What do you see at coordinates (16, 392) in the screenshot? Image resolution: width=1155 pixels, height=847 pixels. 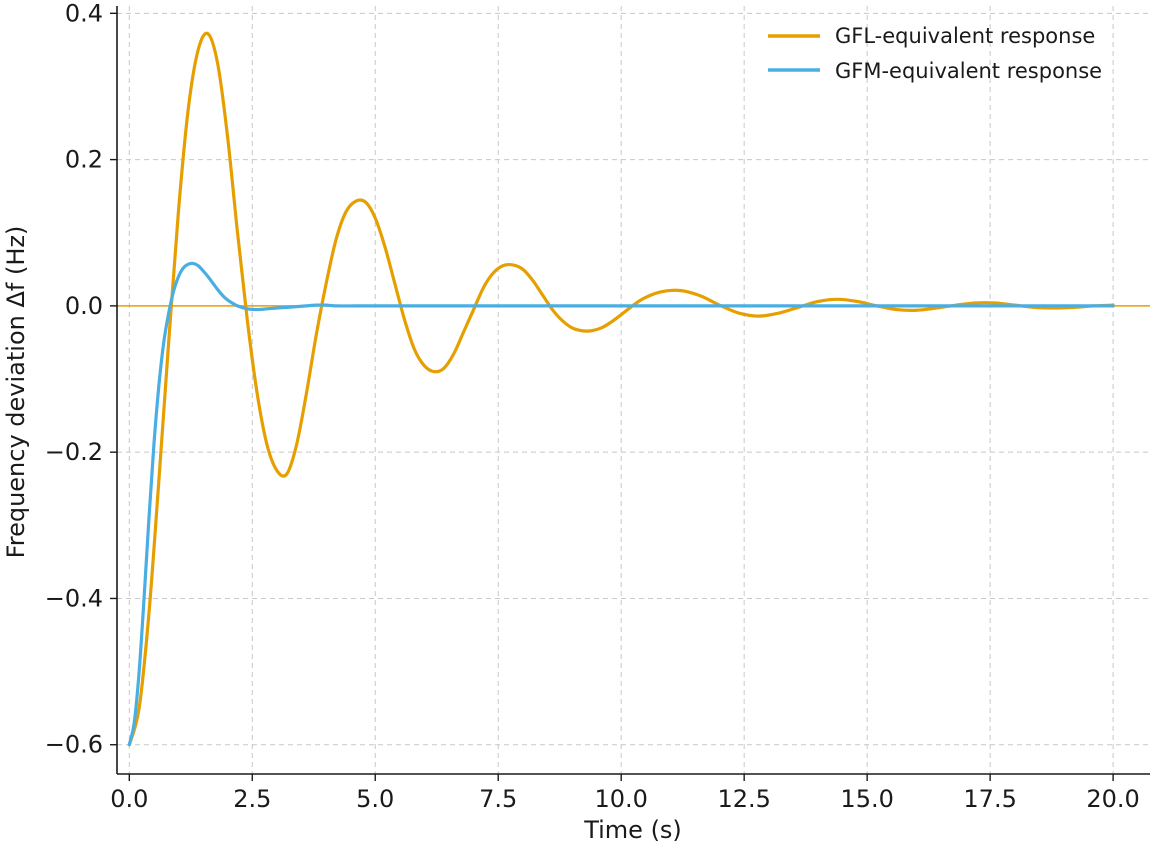 I see `y-axis-label: Frequency deviation Δf (Hz)` at bounding box center [16, 392].